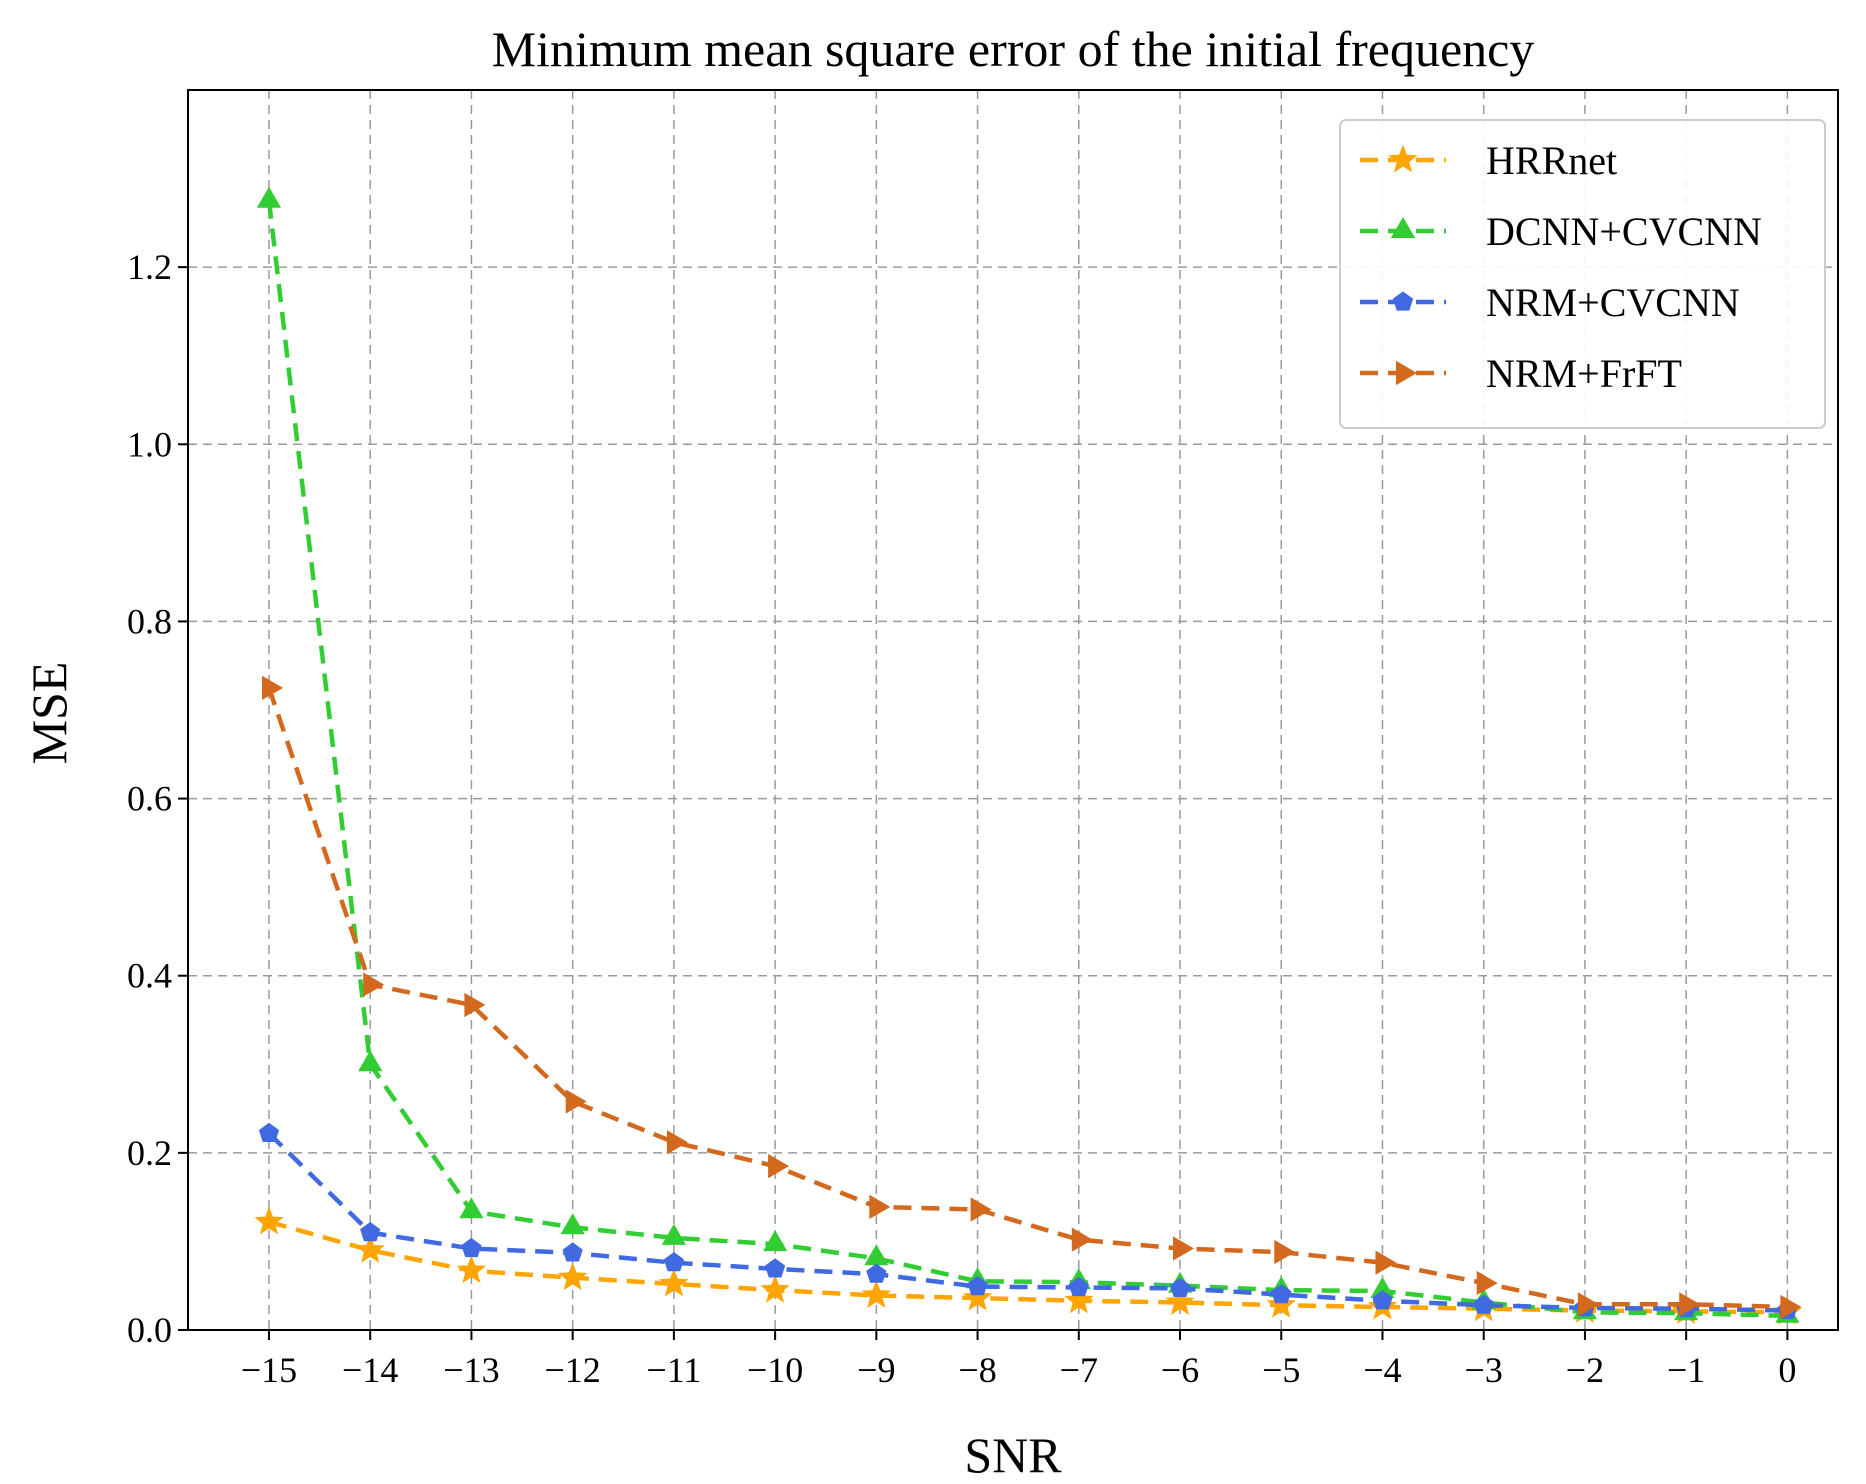 The height and width of the screenshot is (1484, 1866). I want to click on legend-box, so click(1582, 274).